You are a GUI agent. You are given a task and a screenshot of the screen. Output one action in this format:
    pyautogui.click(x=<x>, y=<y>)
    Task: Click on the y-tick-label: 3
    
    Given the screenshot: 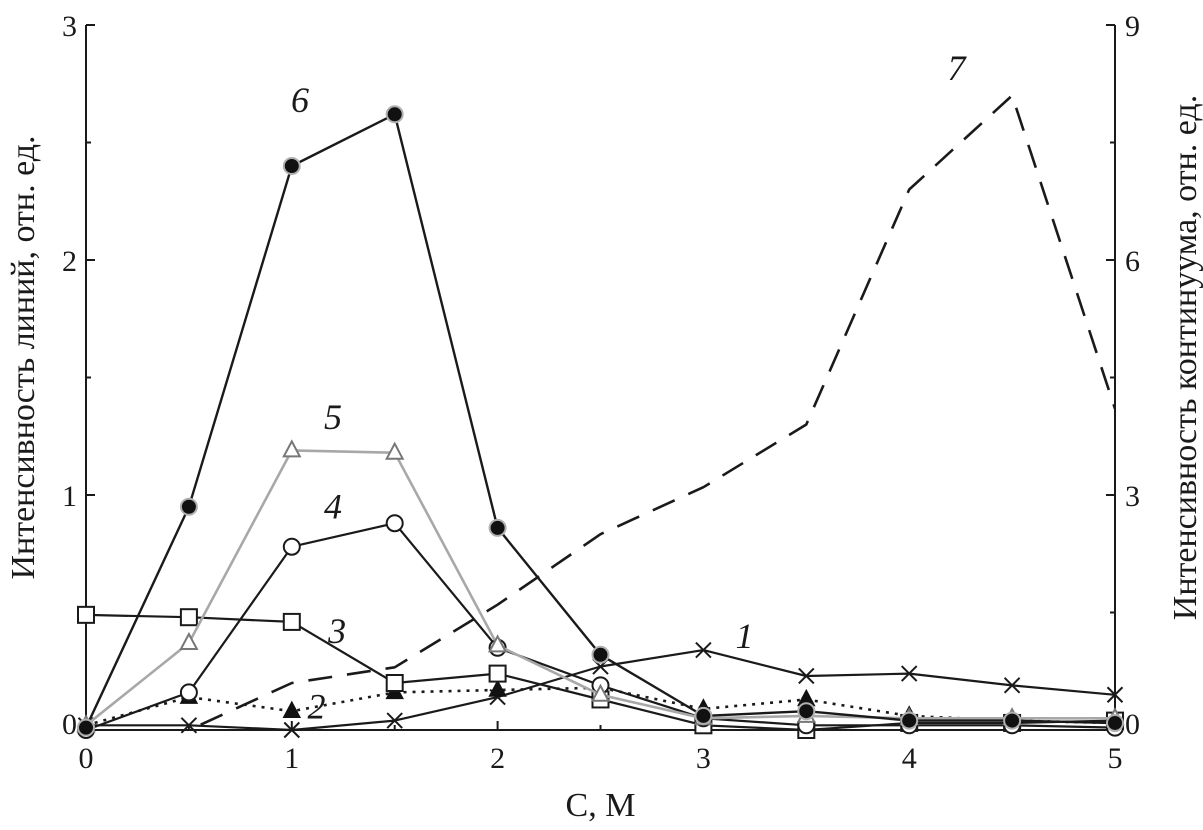 What is the action you would take?
    pyautogui.click(x=69, y=26)
    